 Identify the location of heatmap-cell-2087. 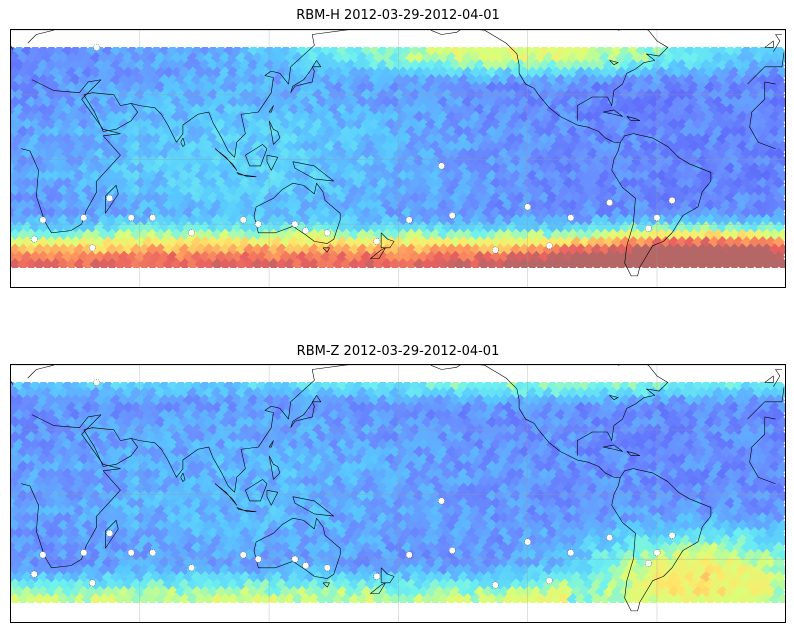
(589, 205).